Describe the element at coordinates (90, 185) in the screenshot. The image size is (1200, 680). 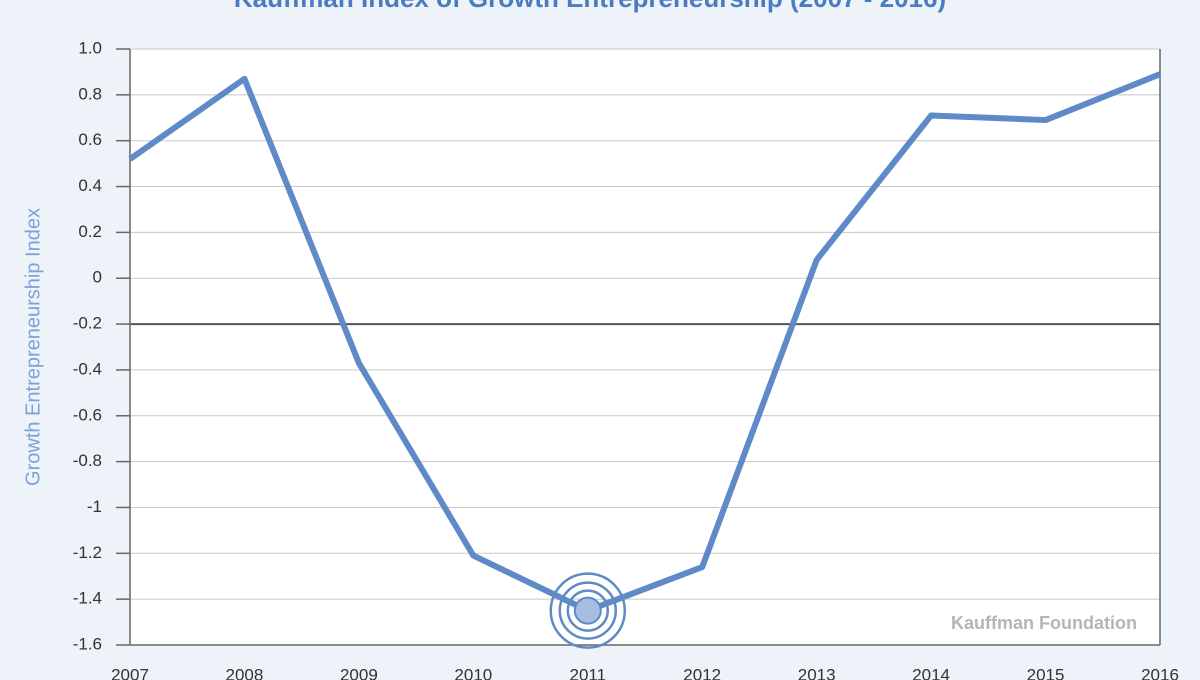
I see `y-tick-label: 0.4` at that location.